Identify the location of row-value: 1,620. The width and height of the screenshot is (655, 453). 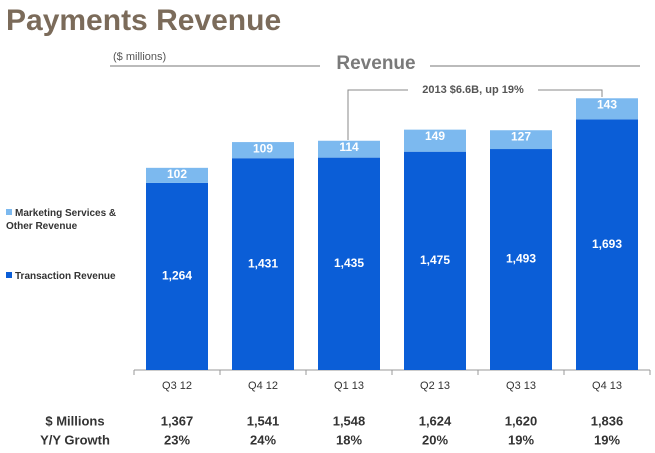
(521, 420).